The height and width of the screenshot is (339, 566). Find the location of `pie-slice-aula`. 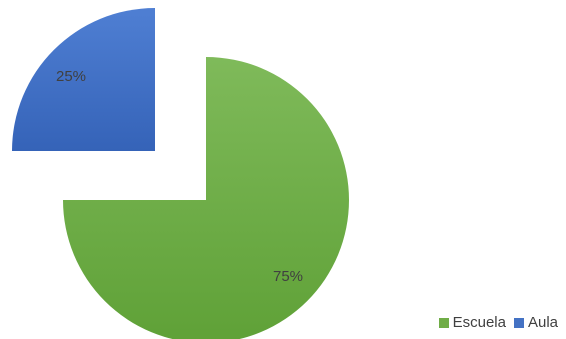

pie-slice-aula is located at coordinates (83, 79).